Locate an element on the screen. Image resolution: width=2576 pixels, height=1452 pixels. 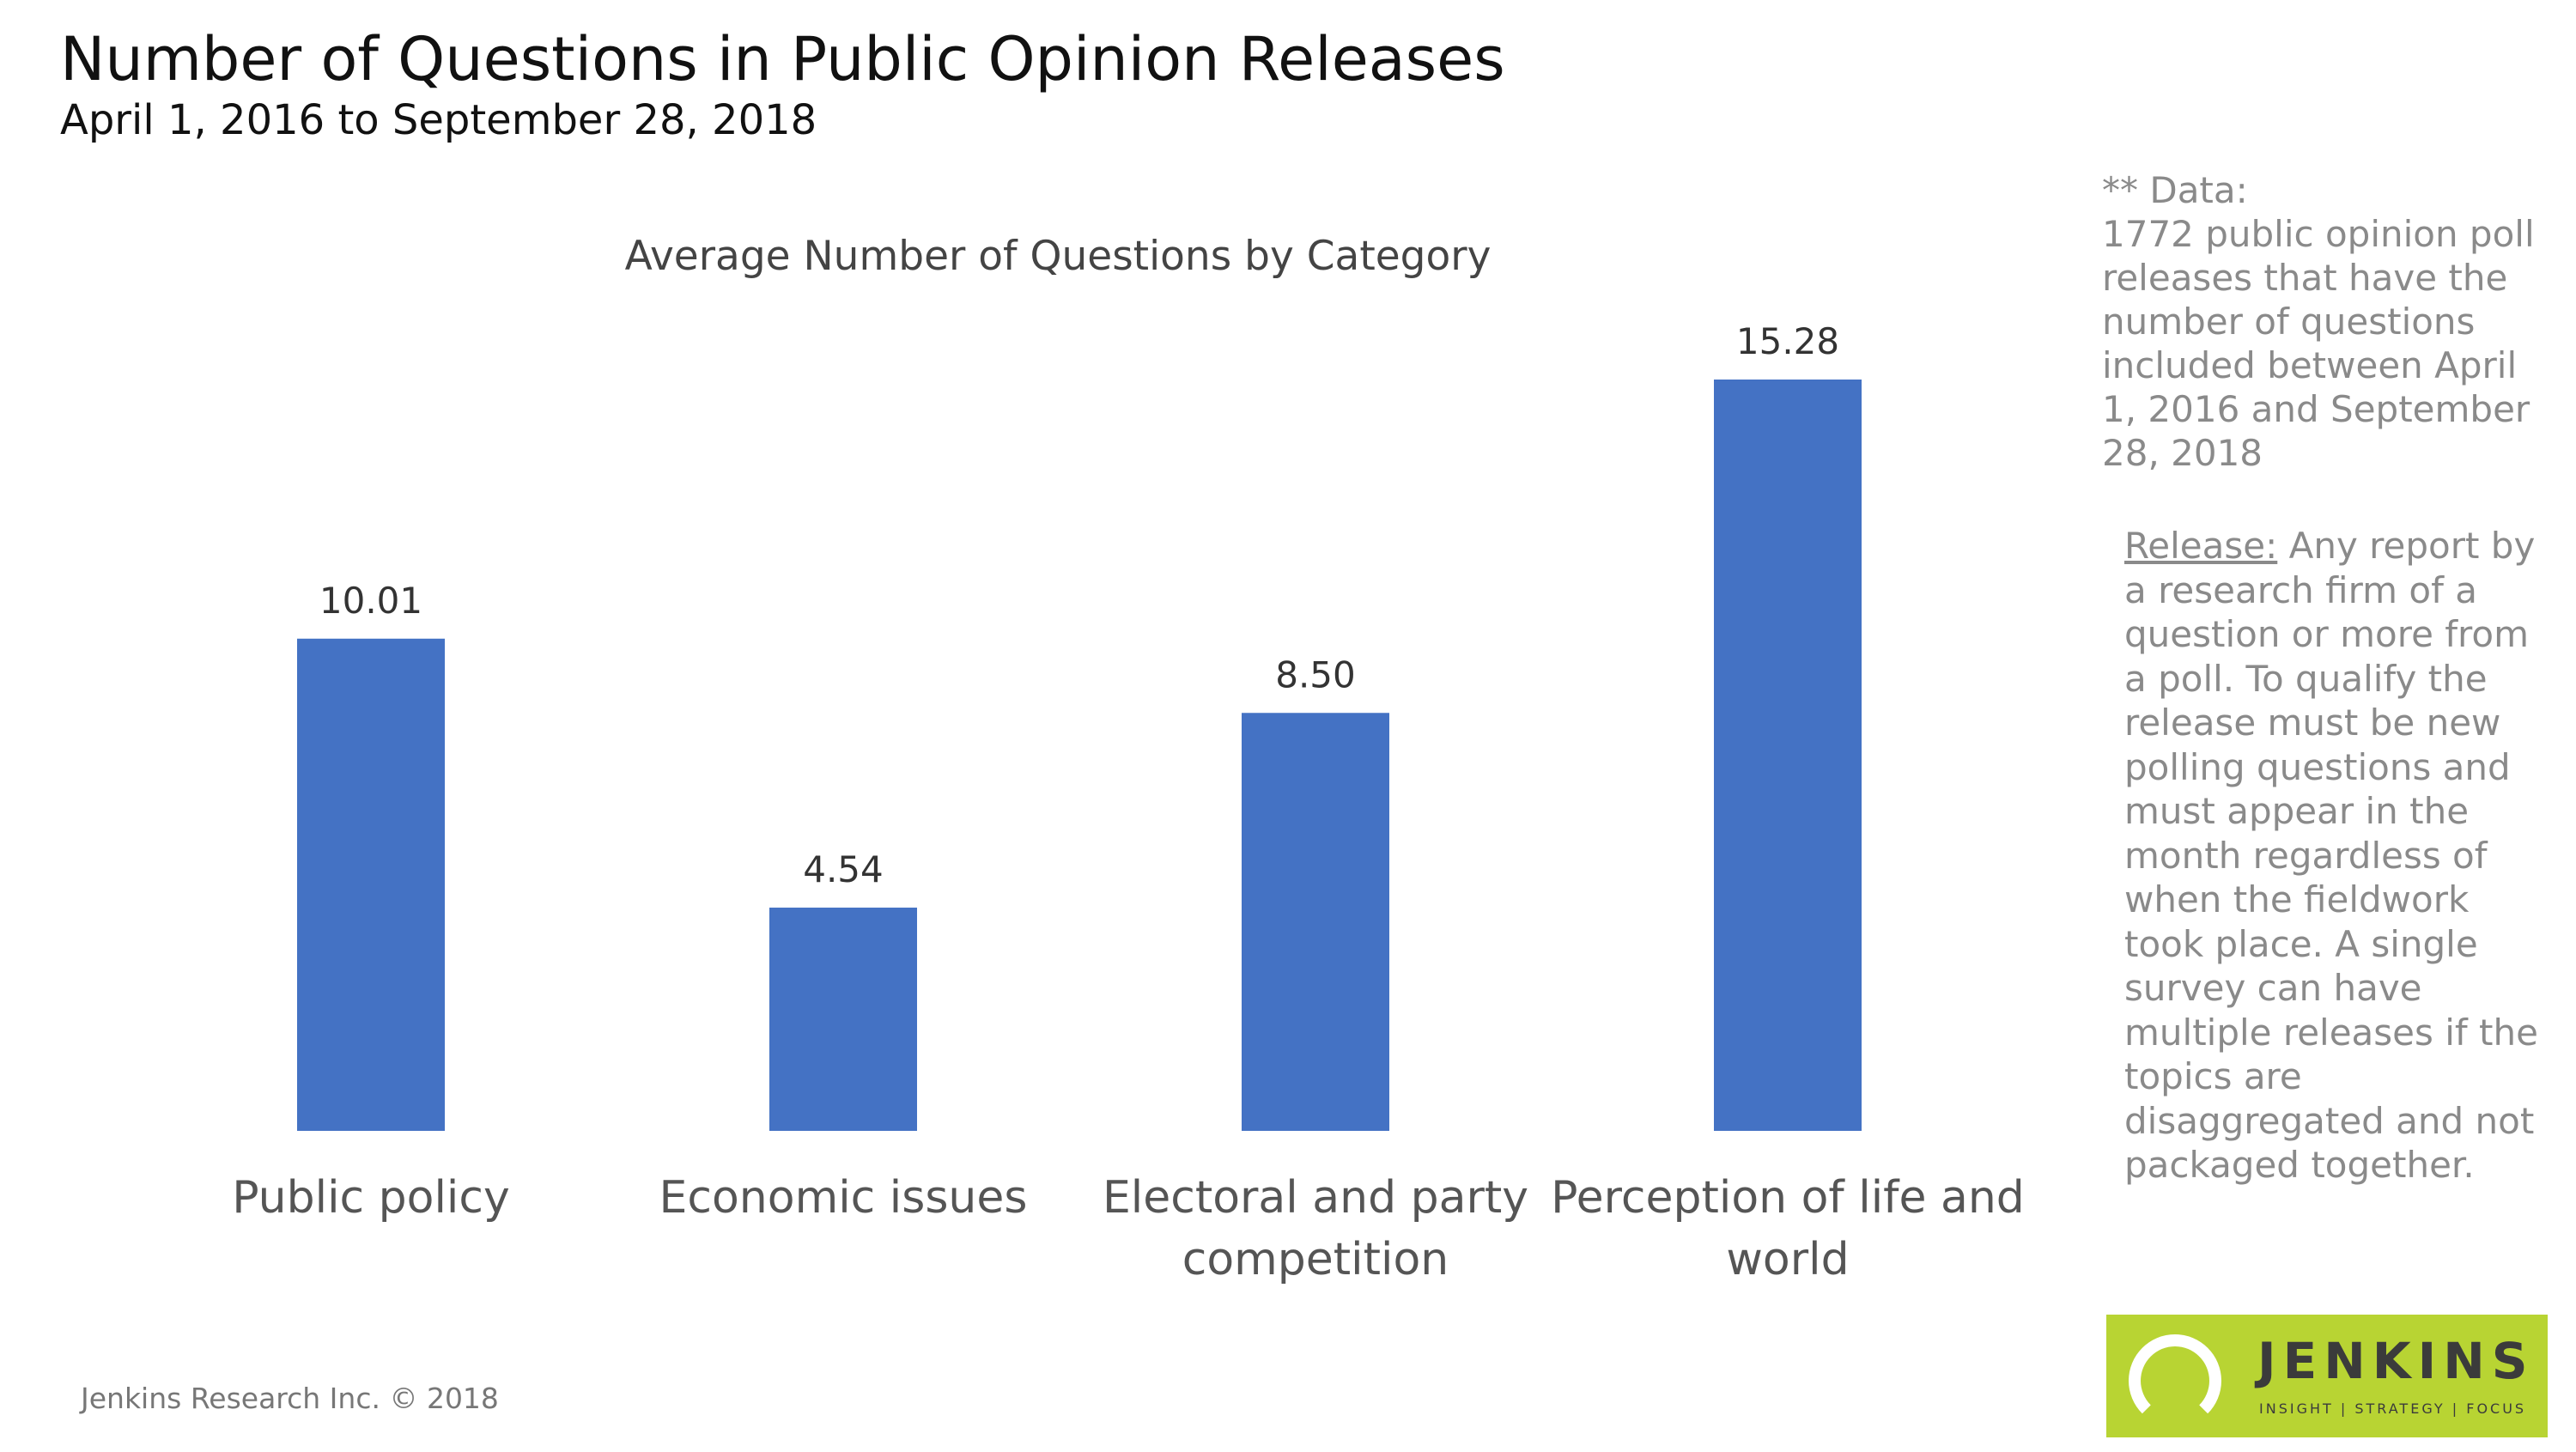
category-label-2: Economic issues is located at coordinates (843, 1198).